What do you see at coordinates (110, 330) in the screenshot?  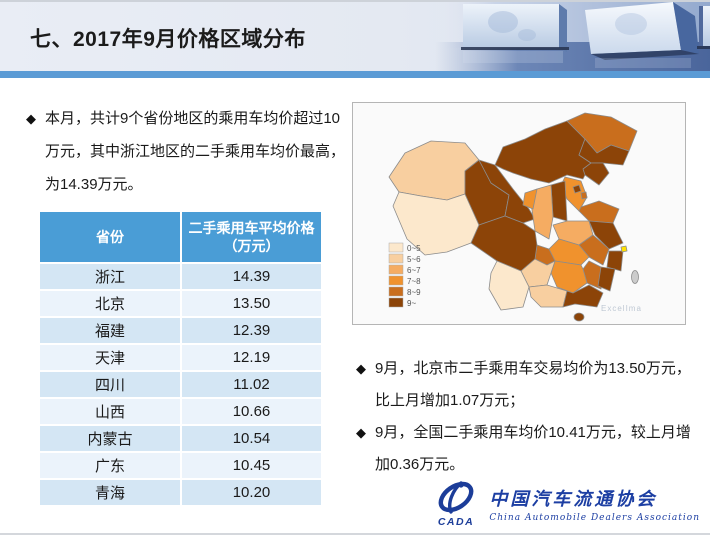 I see `province-cell: 福建` at bounding box center [110, 330].